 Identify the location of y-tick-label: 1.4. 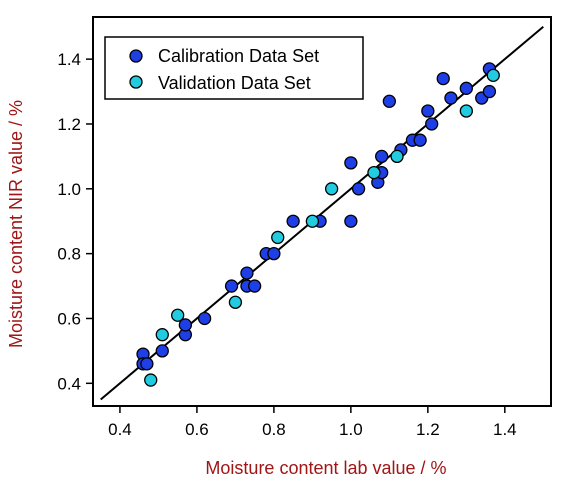
(69, 59).